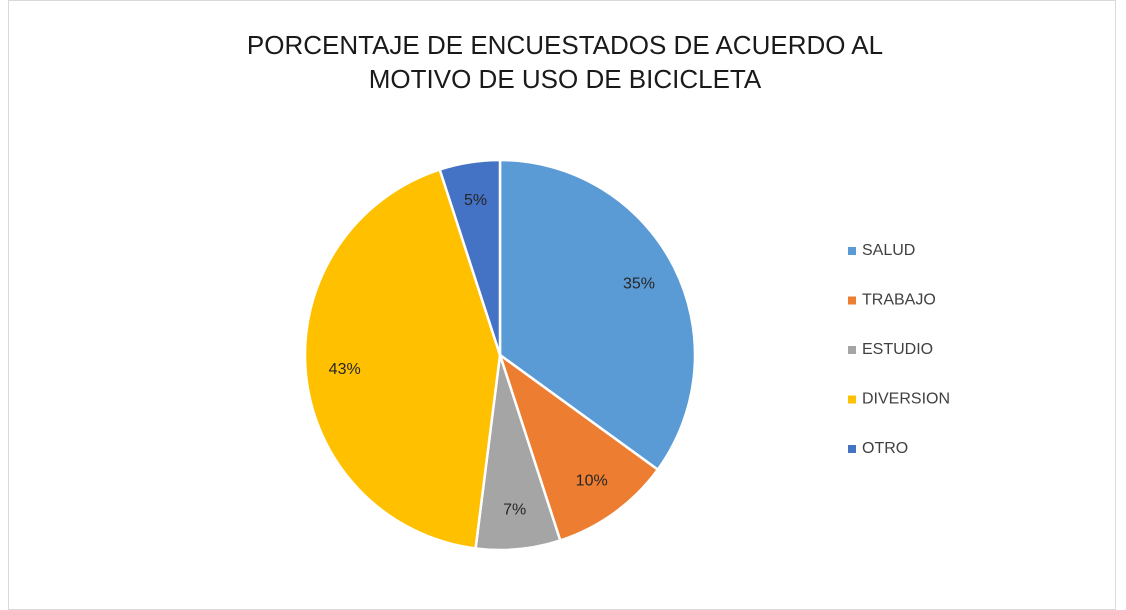 The height and width of the screenshot is (610, 1126). Describe the element at coordinates (906, 399) in the screenshot. I see `legend-label: DIVERSION` at that location.